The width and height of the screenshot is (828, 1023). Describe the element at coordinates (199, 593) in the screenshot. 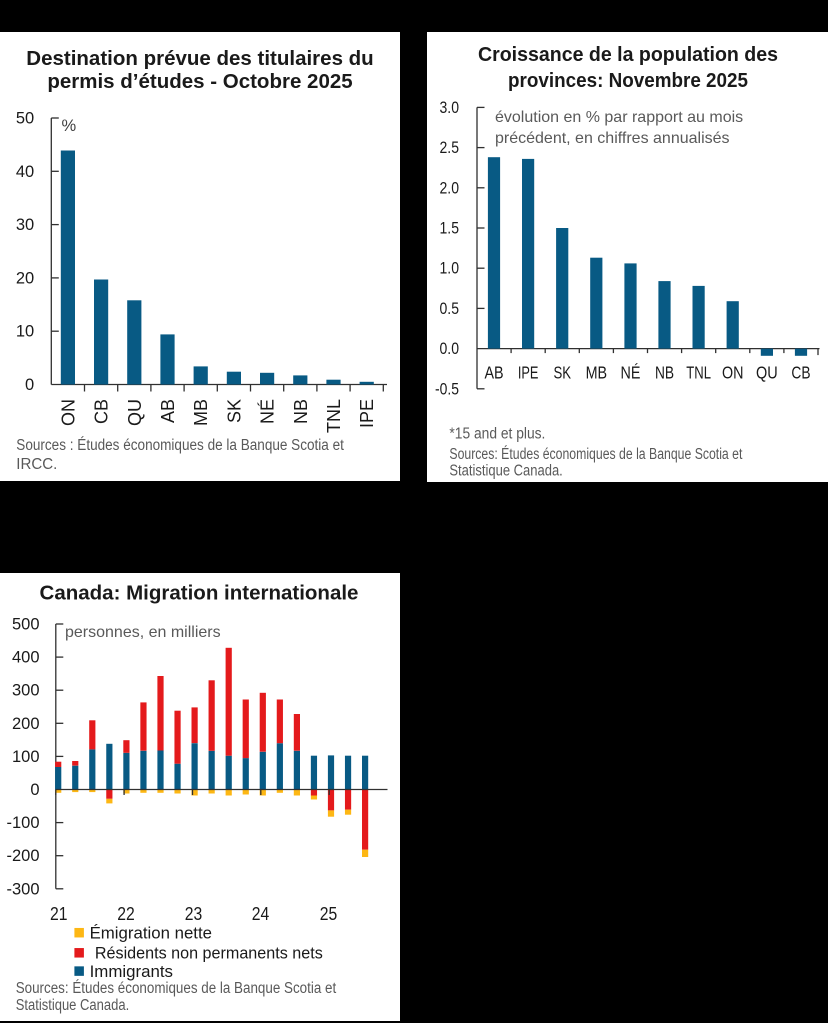

I see `svg-text:Canada: Migration internationa: Canada: Migration internationale` at that location.